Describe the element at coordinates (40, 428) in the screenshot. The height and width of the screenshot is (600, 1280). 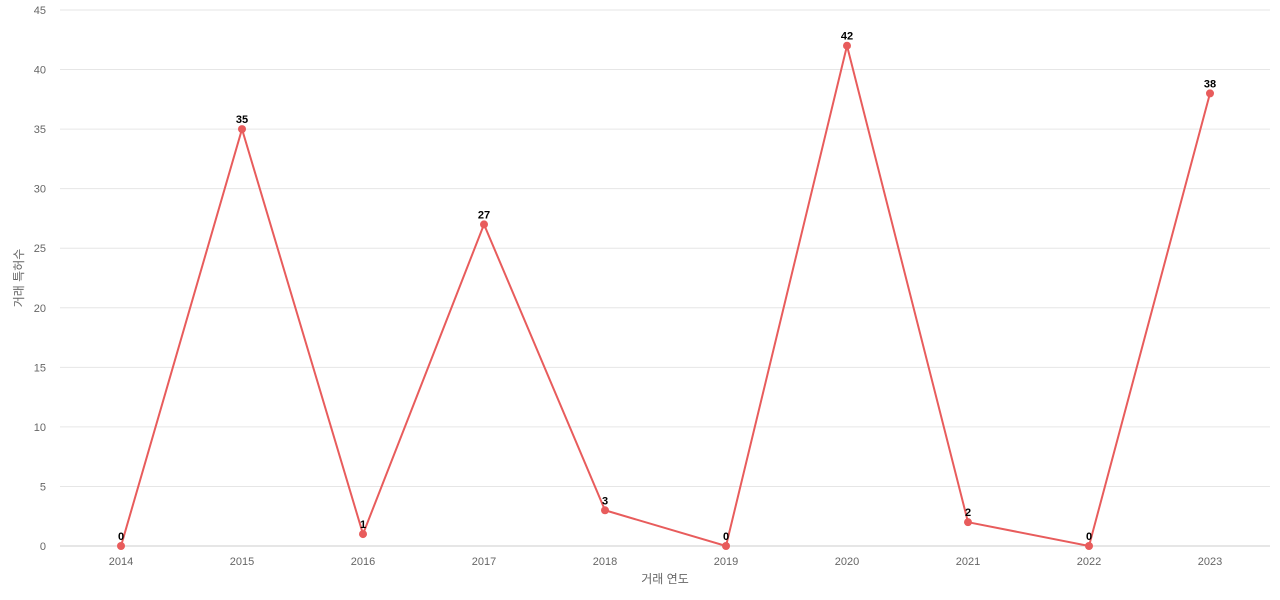
I see `y-tick-label: 10` at that location.